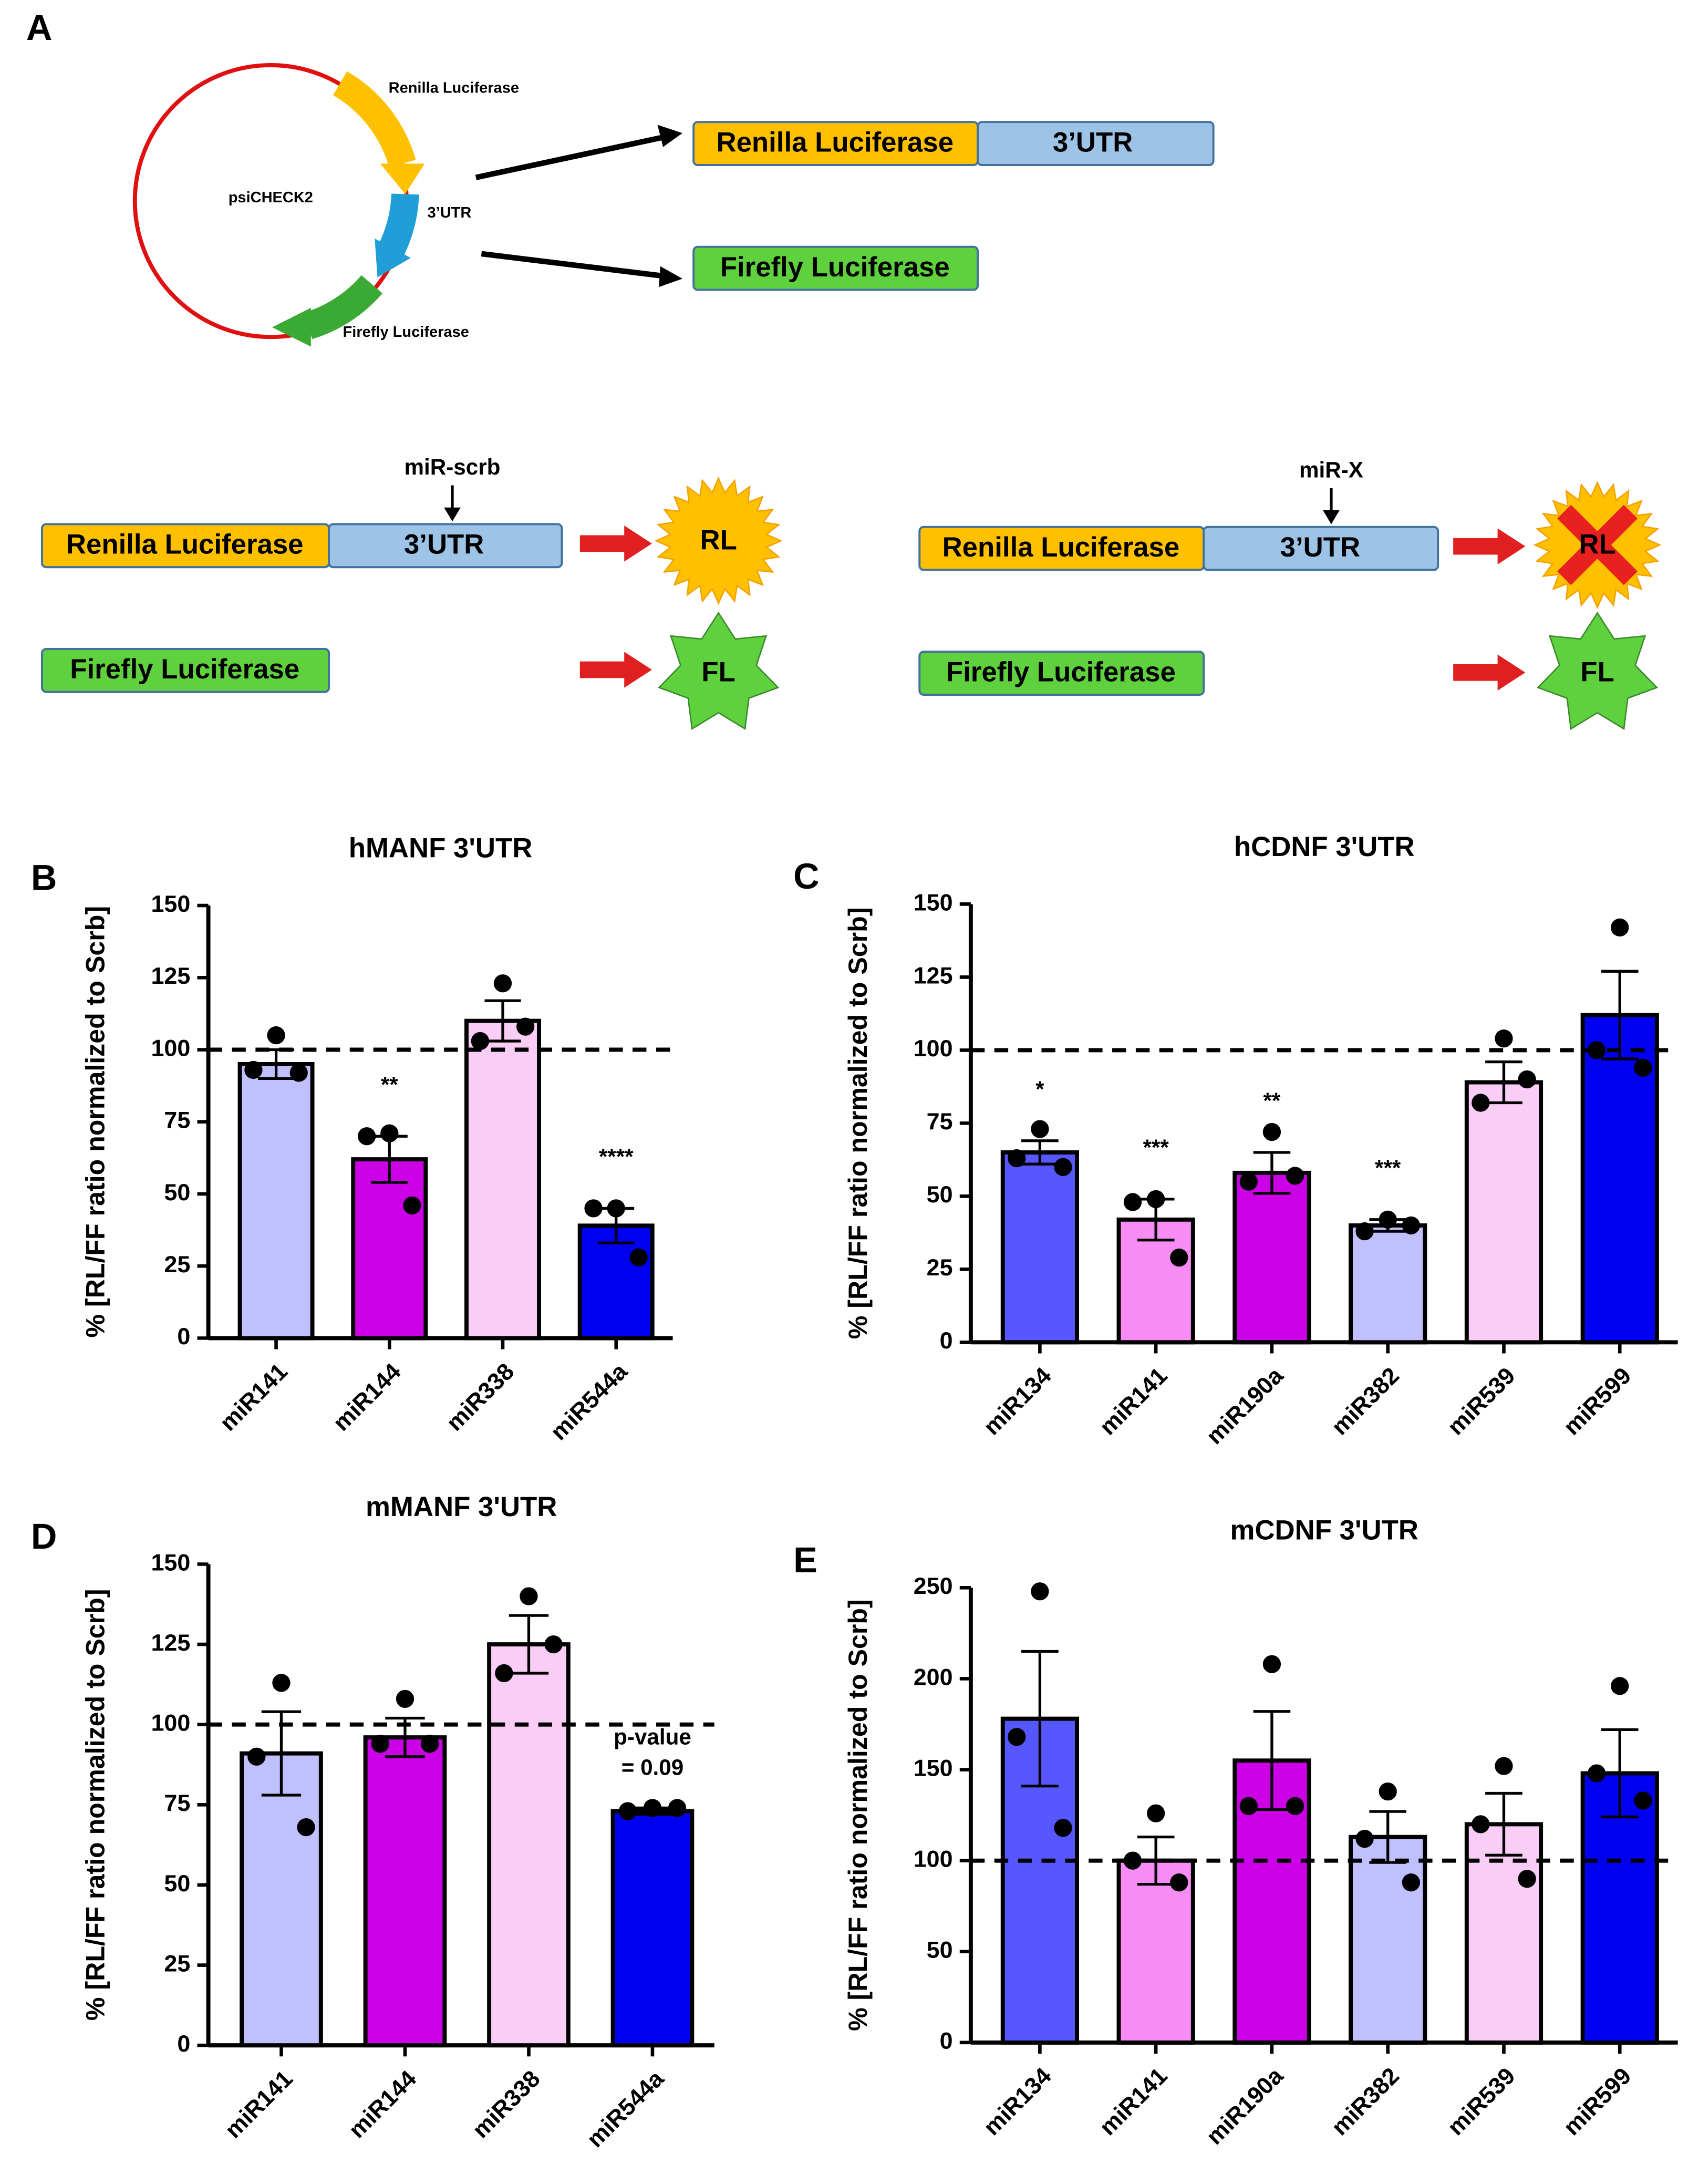  Describe the element at coordinates (652, 1767) in the screenshot. I see `annotation: = 0.09` at that location.